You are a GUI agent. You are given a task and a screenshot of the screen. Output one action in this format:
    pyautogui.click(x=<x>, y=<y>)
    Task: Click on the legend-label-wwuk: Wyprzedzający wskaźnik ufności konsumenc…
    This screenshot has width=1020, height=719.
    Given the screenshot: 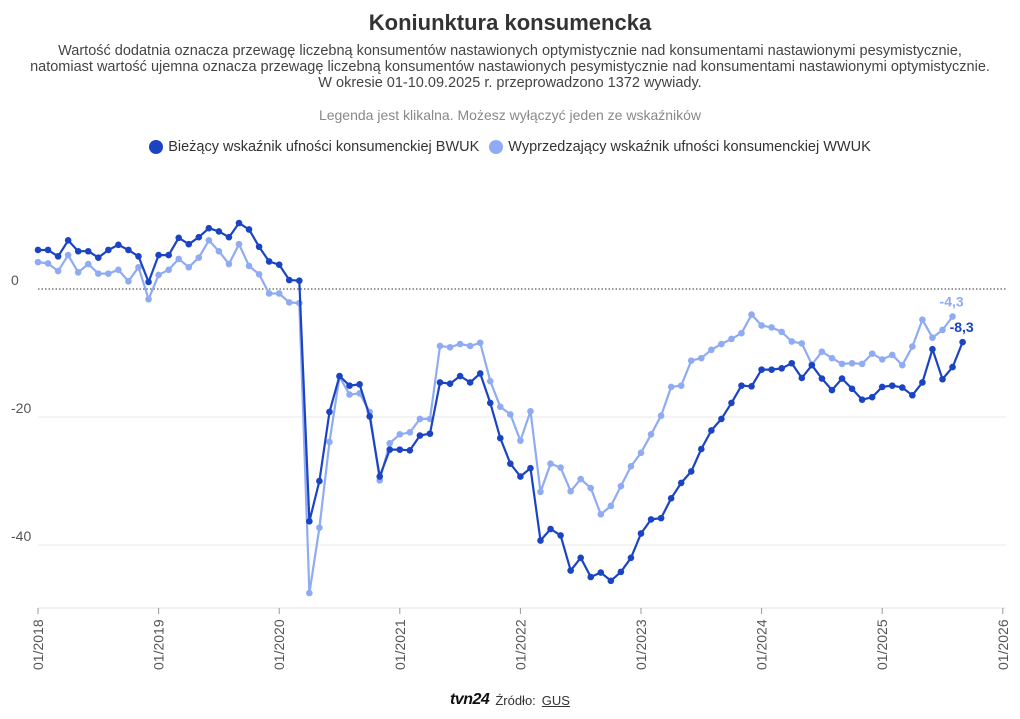 What is the action you would take?
    pyautogui.click(x=689, y=147)
    